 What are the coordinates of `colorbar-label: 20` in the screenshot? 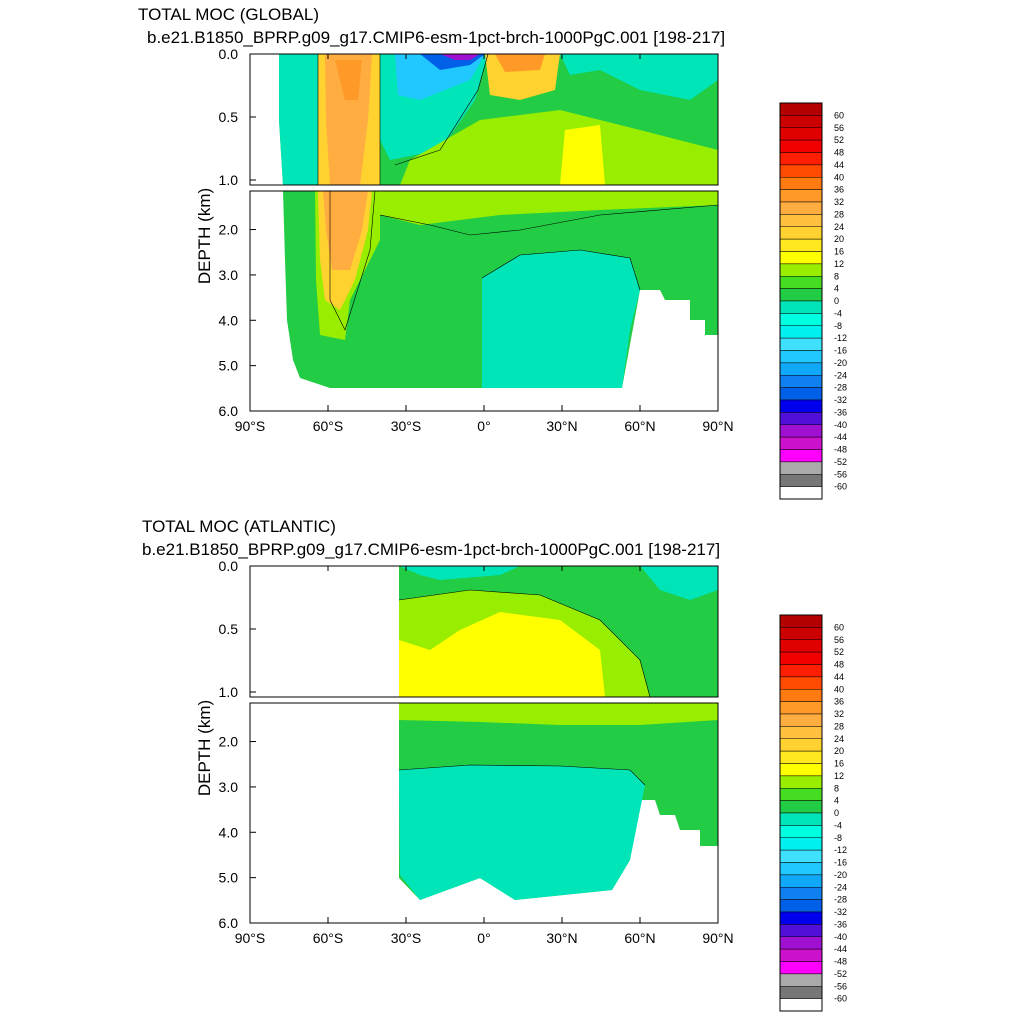 It's located at (839, 751).